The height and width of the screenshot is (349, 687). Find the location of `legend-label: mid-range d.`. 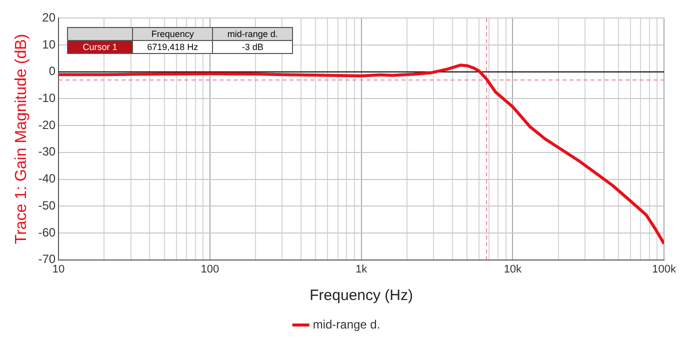

legend-label: mid-range d. is located at coordinates (346, 324).